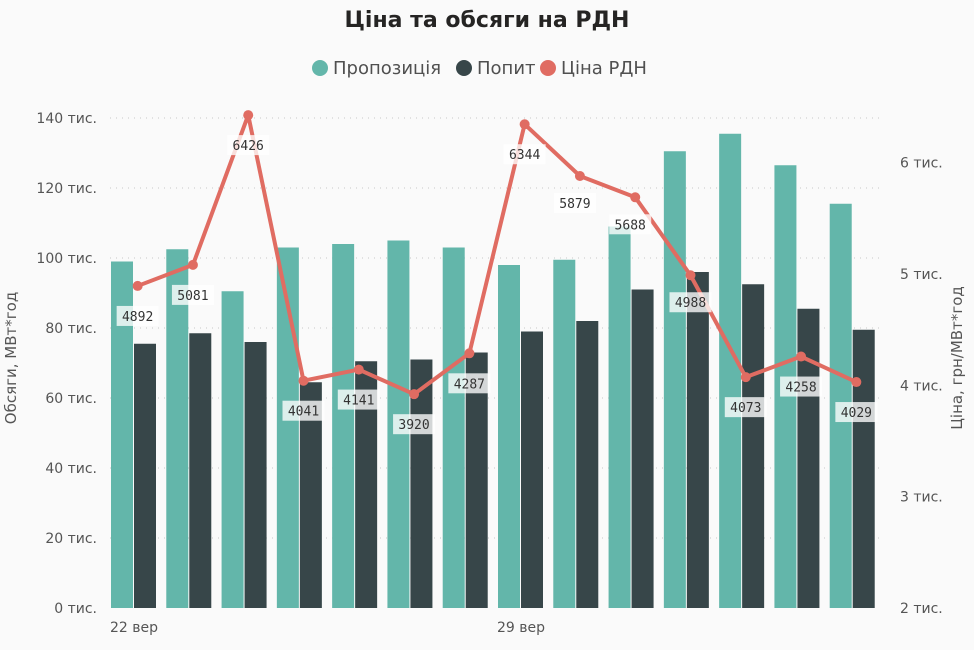  I want to click on y-right-tick-label: 6 тис., so click(921, 164).